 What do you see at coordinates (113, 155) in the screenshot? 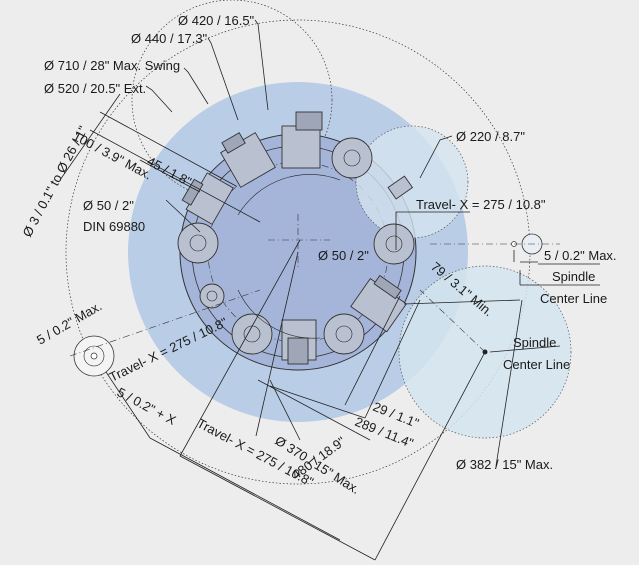
I see `label-d100: 100 / 3.9" Max.` at bounding box center [113, 155].